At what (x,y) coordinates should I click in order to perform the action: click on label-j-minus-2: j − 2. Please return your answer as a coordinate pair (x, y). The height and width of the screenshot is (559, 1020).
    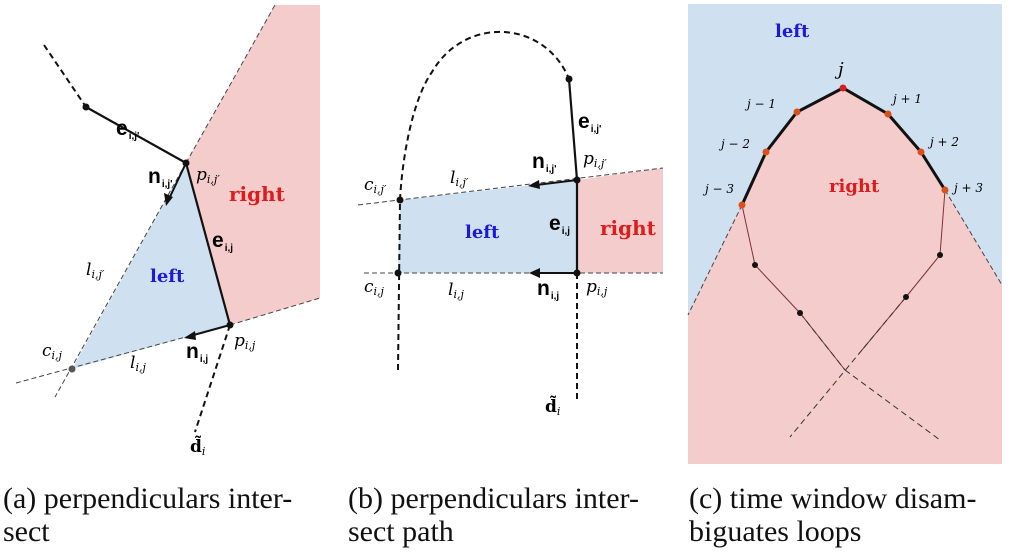
    Looking at the image, I should click on (734, 144).